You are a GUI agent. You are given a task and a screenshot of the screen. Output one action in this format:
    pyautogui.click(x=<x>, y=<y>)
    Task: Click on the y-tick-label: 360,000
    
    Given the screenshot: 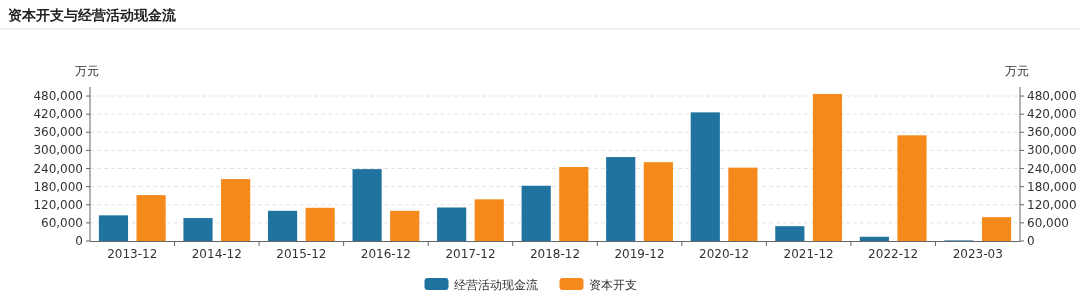 What is the action you would take?
    pyautogui.click(x=58, y=132)
    